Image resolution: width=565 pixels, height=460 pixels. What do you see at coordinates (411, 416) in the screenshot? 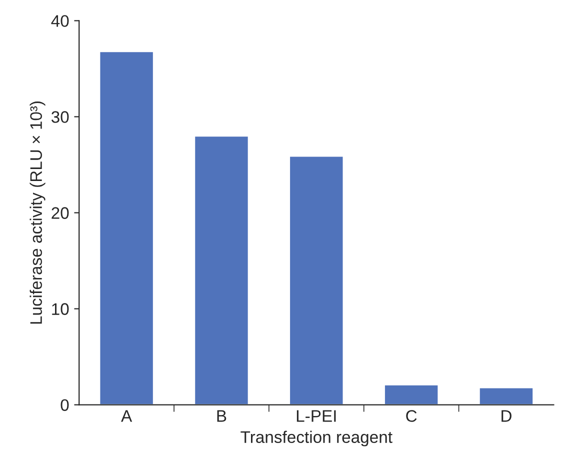
I see `x-tick-label: C` at bounding box center [411, 416].